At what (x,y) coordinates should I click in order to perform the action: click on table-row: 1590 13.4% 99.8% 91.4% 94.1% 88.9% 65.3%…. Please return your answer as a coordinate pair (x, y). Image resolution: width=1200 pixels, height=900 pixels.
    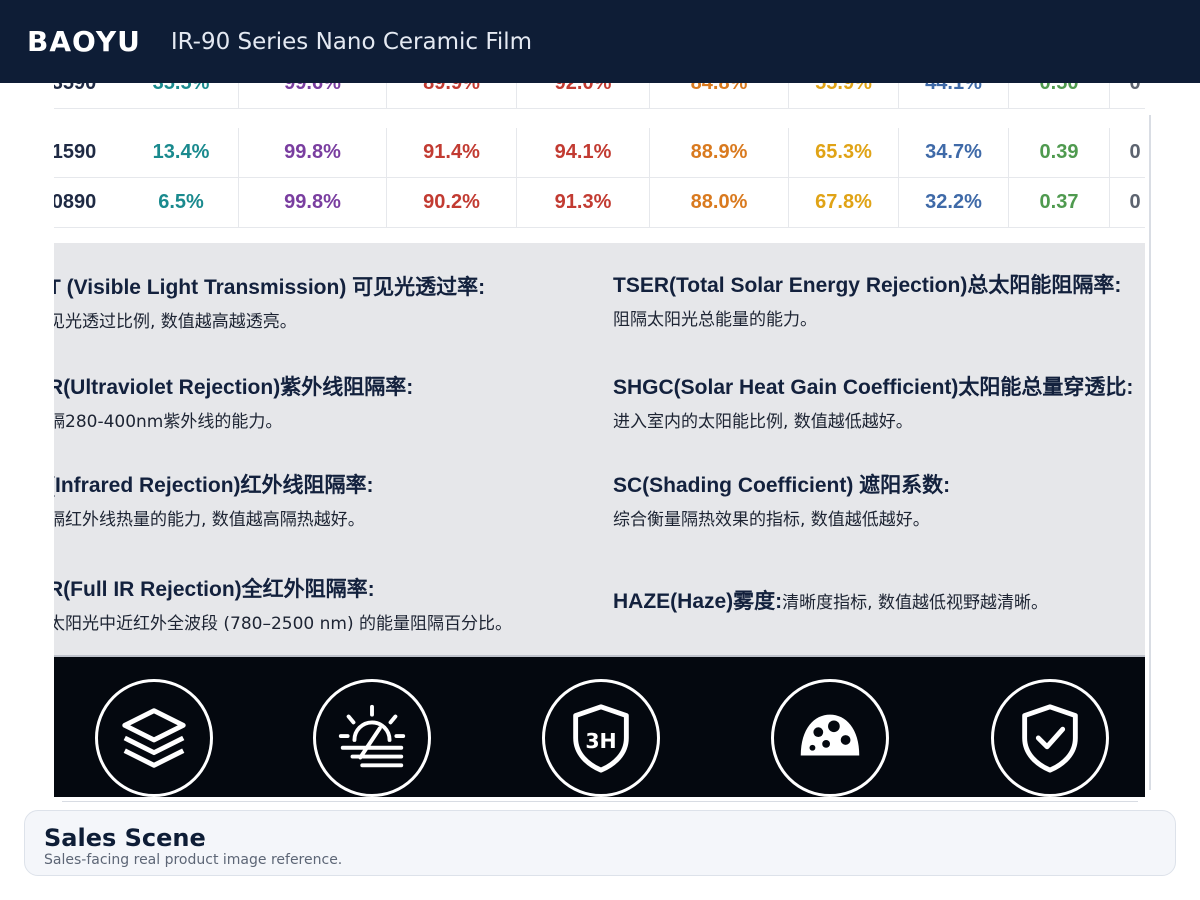
    Looking at the image, I should click on (599, 153).